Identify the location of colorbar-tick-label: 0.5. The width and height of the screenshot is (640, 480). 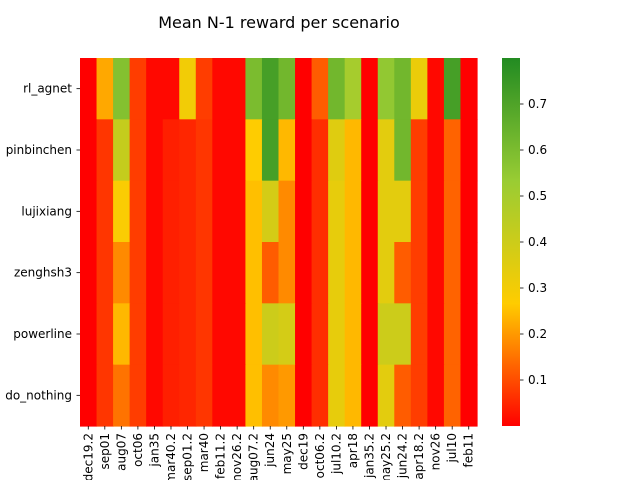
(537, 196).